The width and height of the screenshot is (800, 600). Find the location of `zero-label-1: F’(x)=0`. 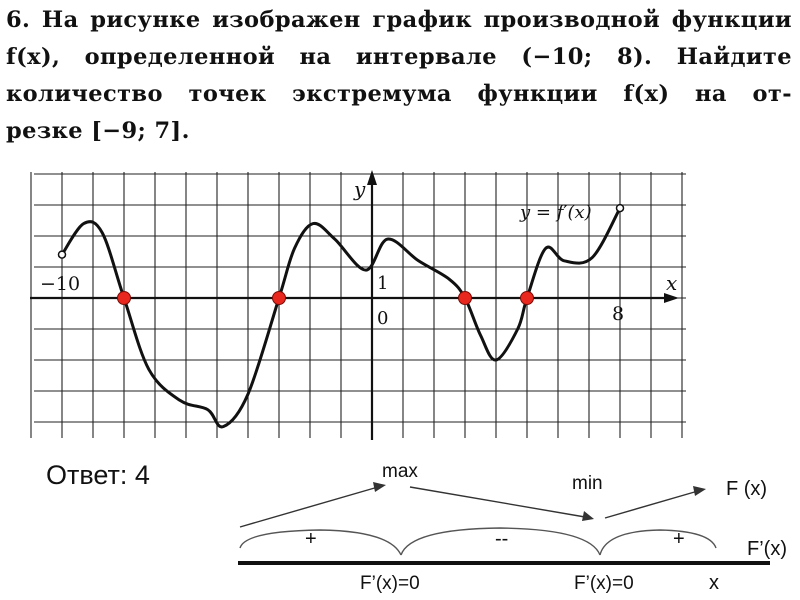

zero-label-1: F’(x)=0 is located at coordinates (390, 583).